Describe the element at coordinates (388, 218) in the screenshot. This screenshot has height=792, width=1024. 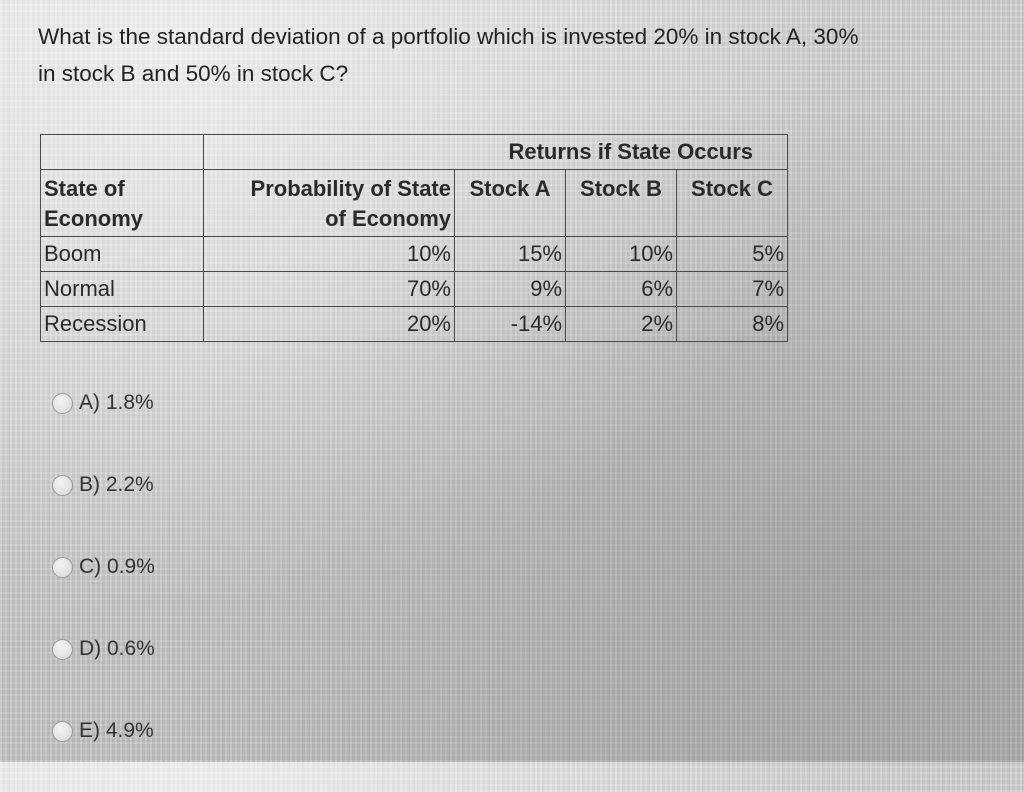
I see `header-probability-line-2: of Economy` at that location.